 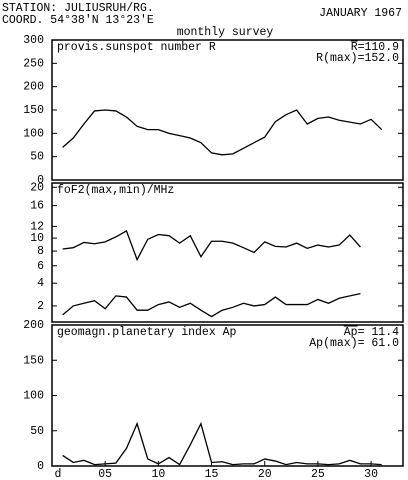 I want to click on x-tick-label: 05, so click(x=105, y=474).